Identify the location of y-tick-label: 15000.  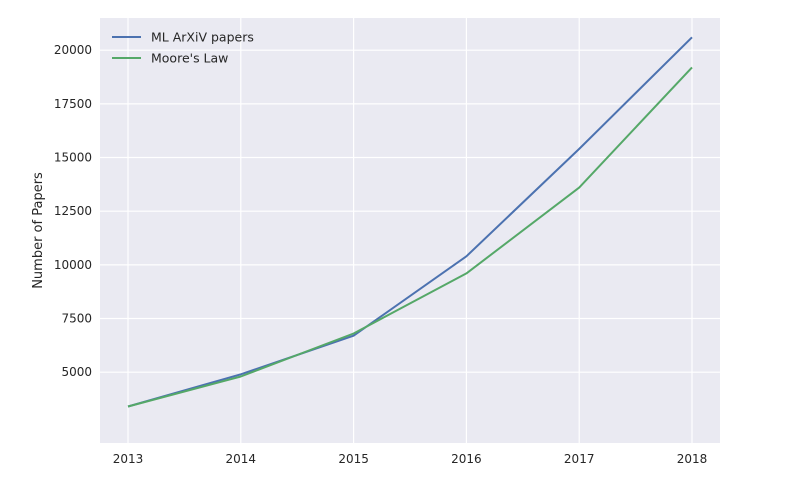
(73, 158).